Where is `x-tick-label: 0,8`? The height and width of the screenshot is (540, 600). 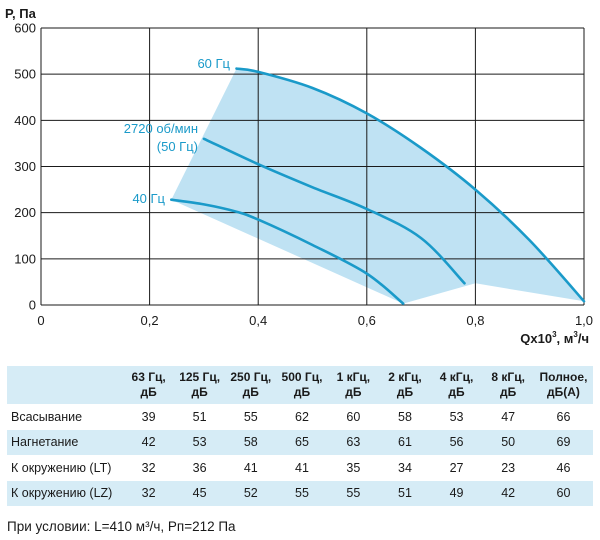 x-tick-label: 0,8 is located at coordinates (475, 320).